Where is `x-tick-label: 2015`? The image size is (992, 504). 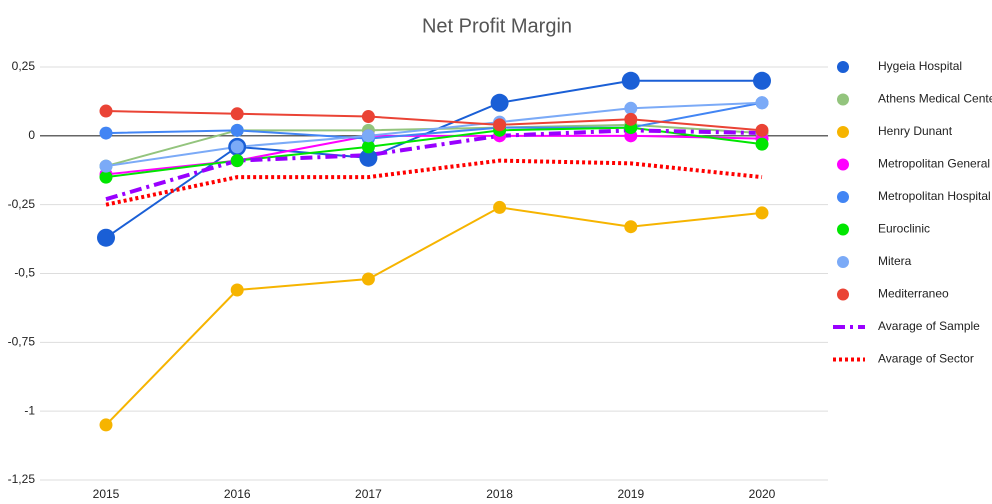
x-tick-label: 2015 is located at coordinates (106, 494).